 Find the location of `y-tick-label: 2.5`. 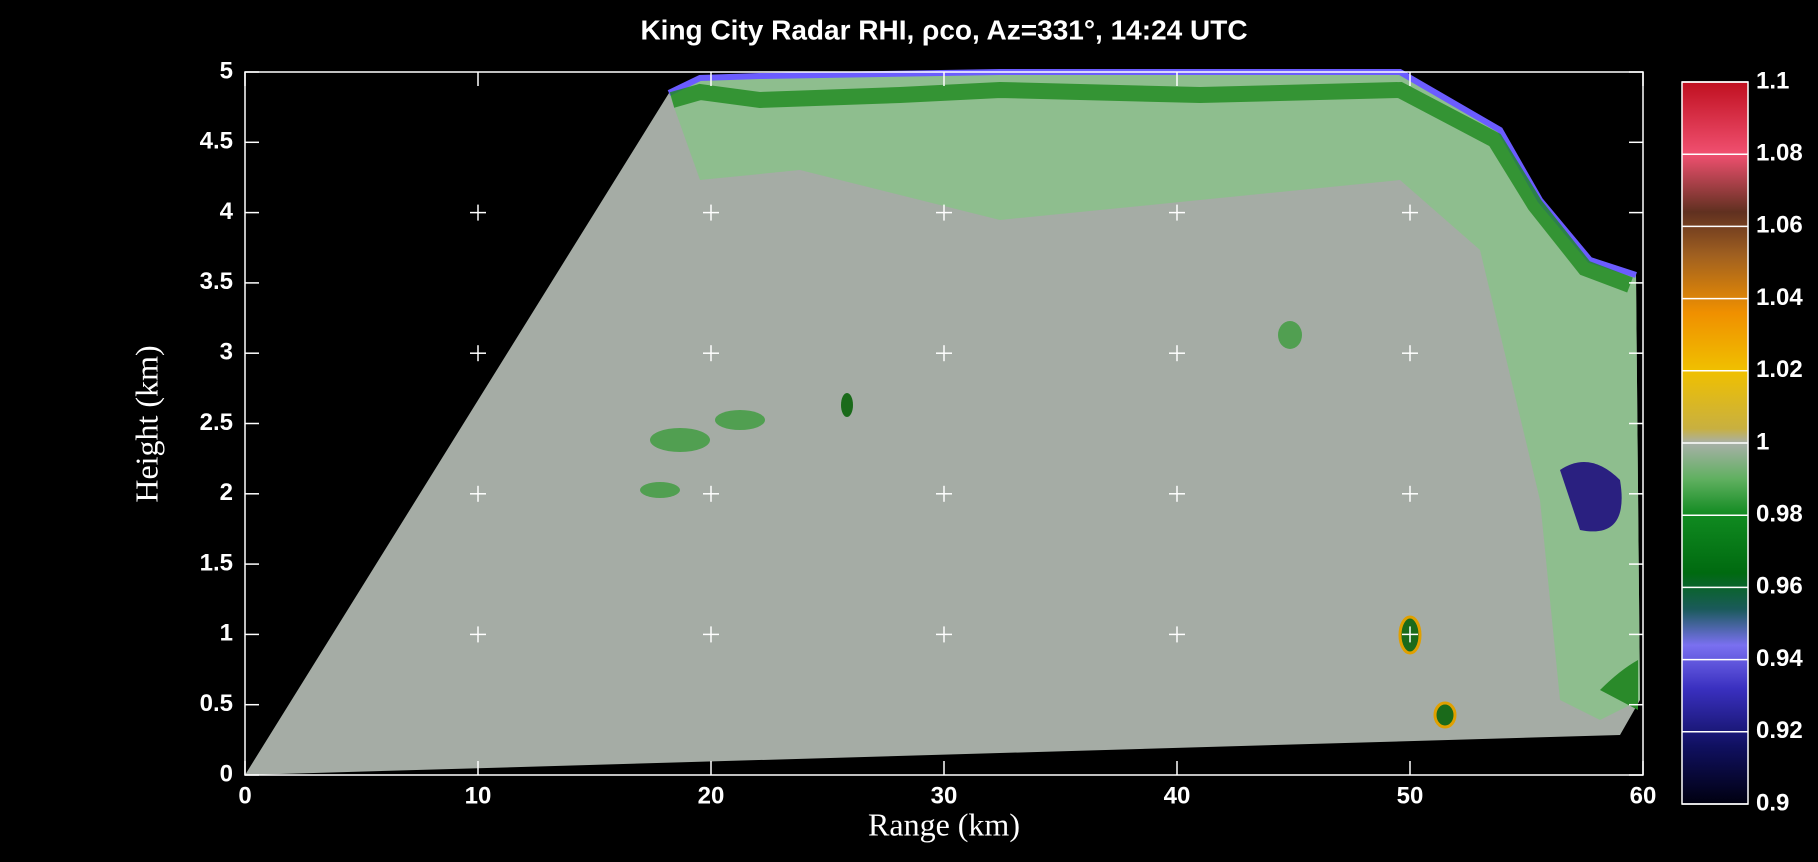

y-tick-label: 2.5 is located at coordinates (216, 422).